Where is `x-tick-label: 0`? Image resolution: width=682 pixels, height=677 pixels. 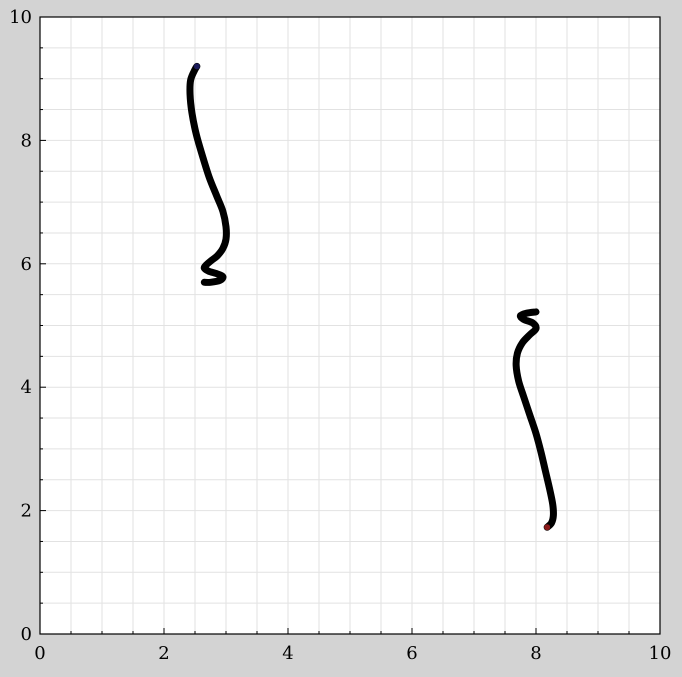 x-tick-label: 0 is located at coordinates (39, 653).